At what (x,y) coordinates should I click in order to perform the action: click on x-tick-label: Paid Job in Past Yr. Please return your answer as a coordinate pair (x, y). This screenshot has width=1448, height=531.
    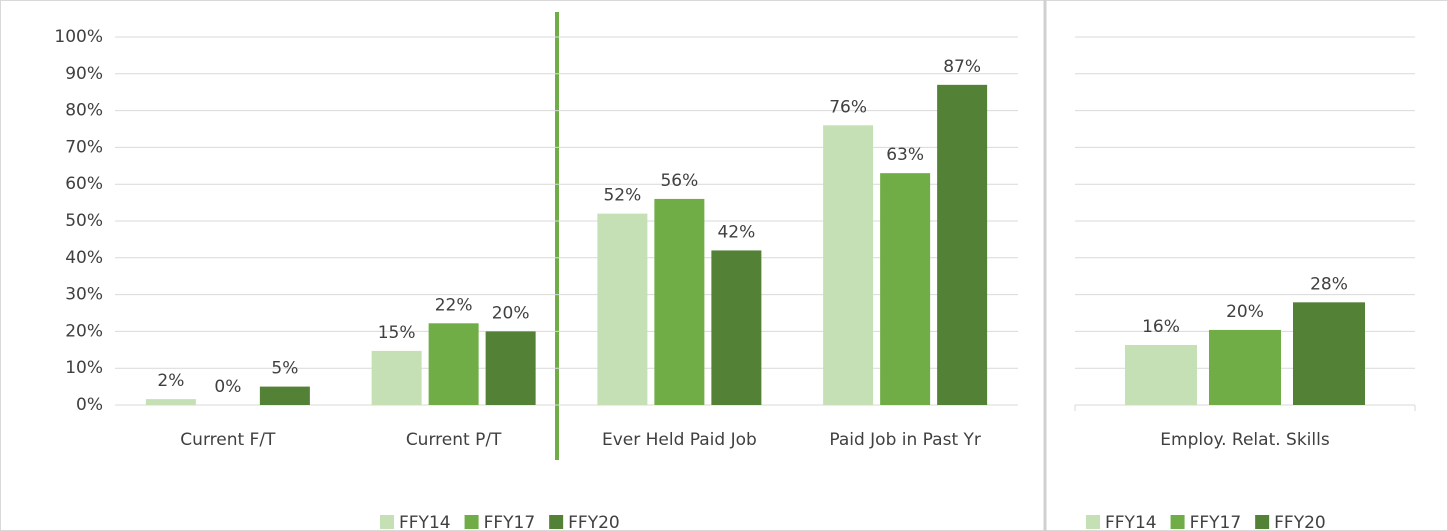
    Looking at the image, I should click on (905, 440).